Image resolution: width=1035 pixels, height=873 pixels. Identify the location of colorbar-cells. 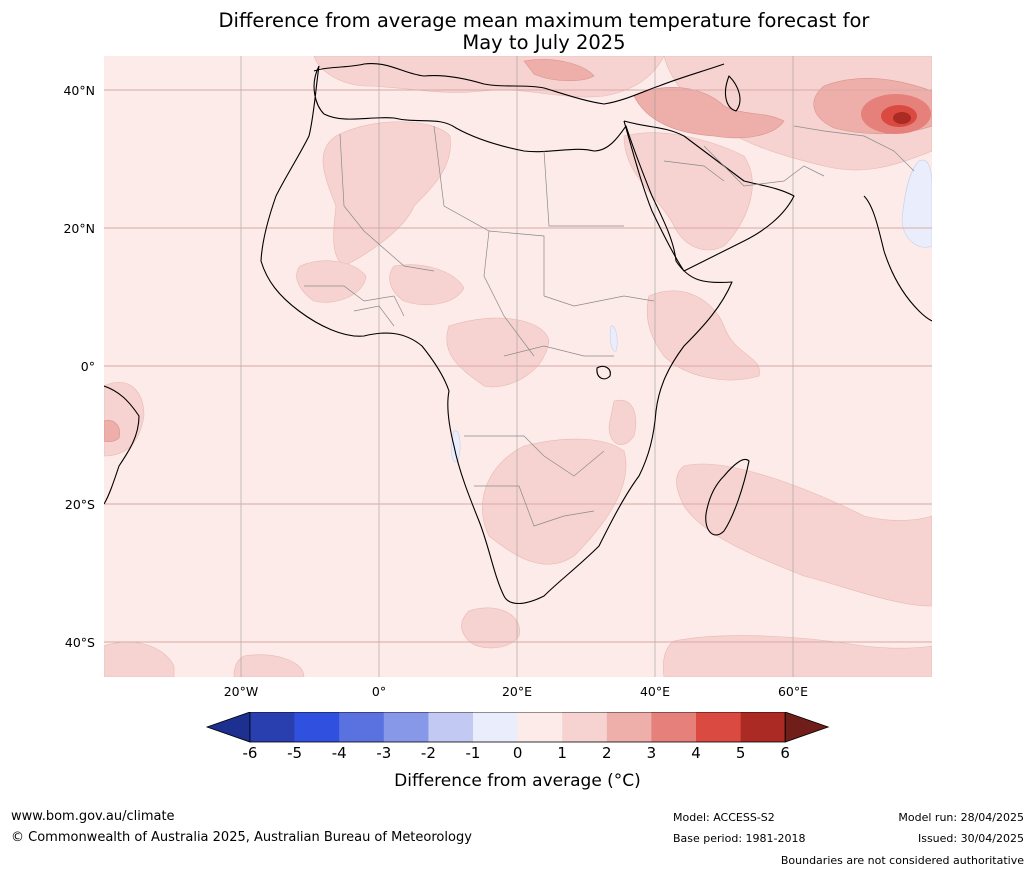
(517, 727).